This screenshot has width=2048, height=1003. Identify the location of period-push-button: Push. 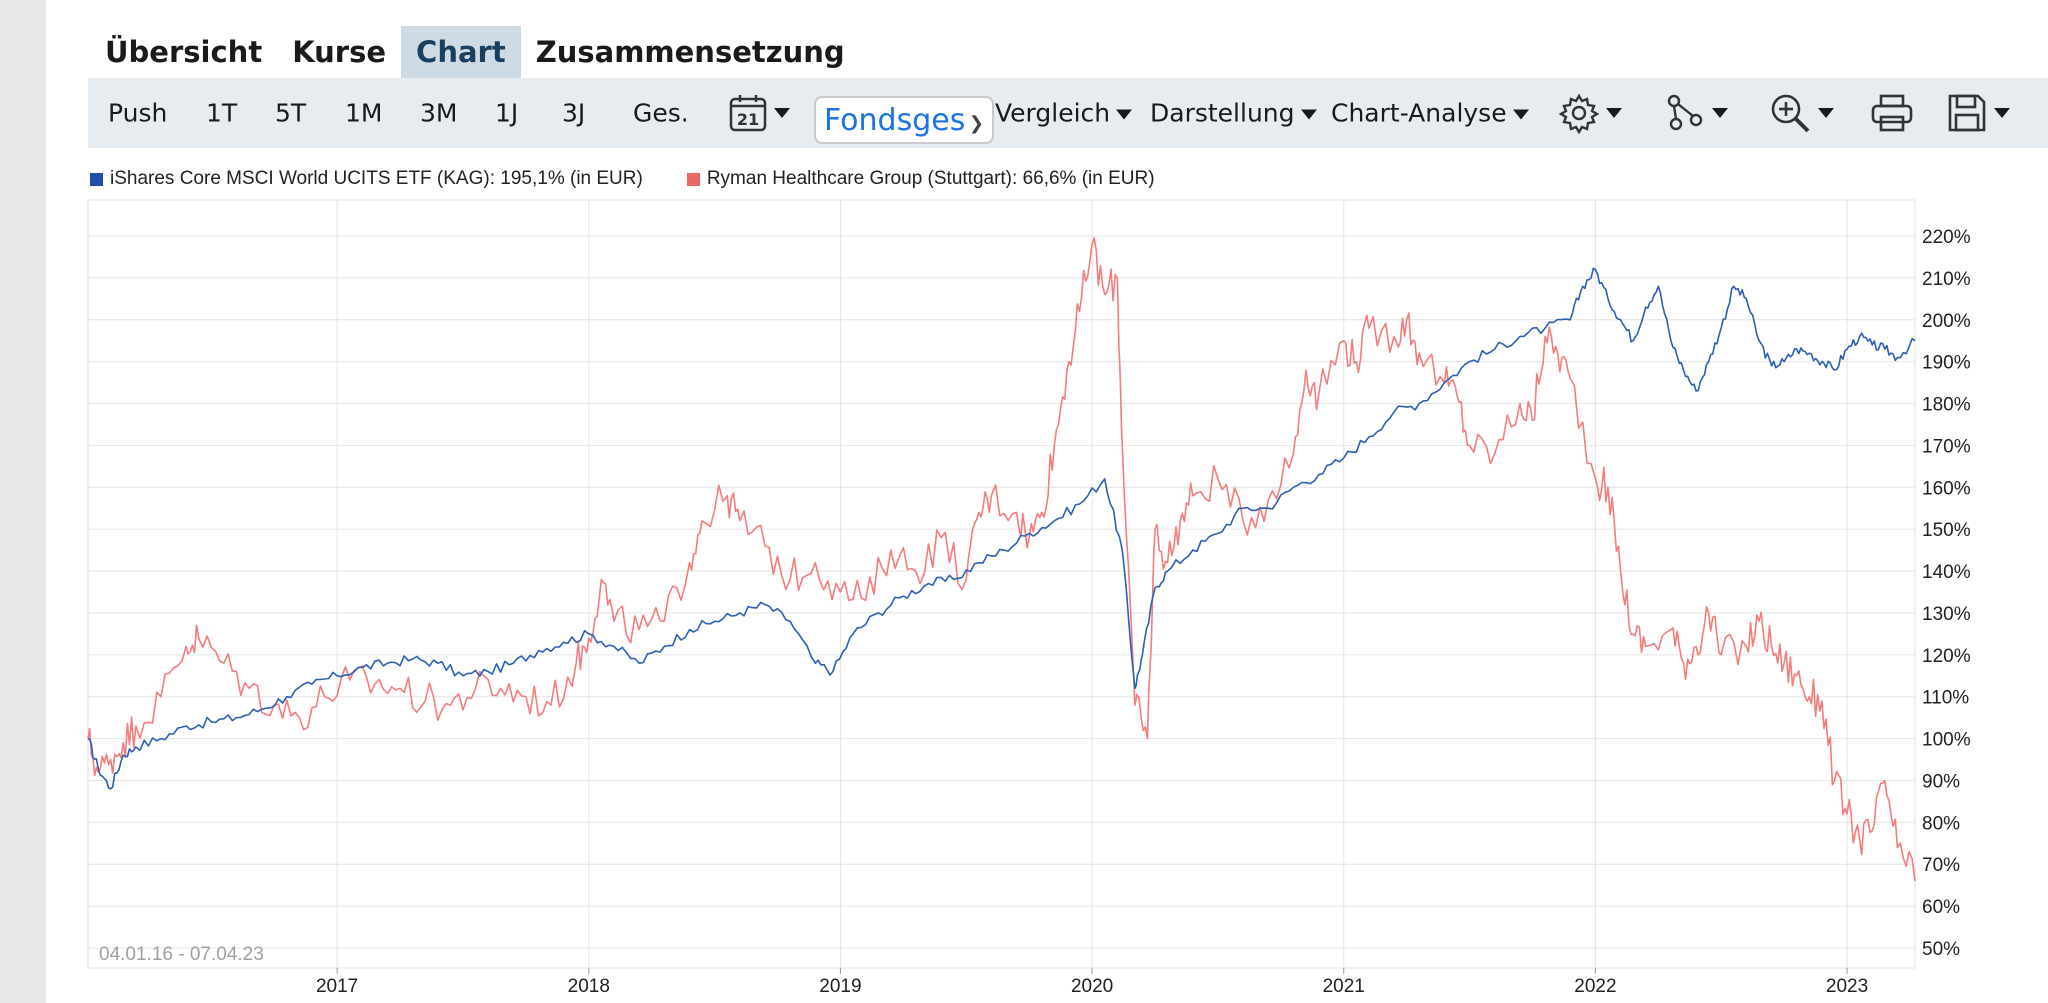
(138, 113).